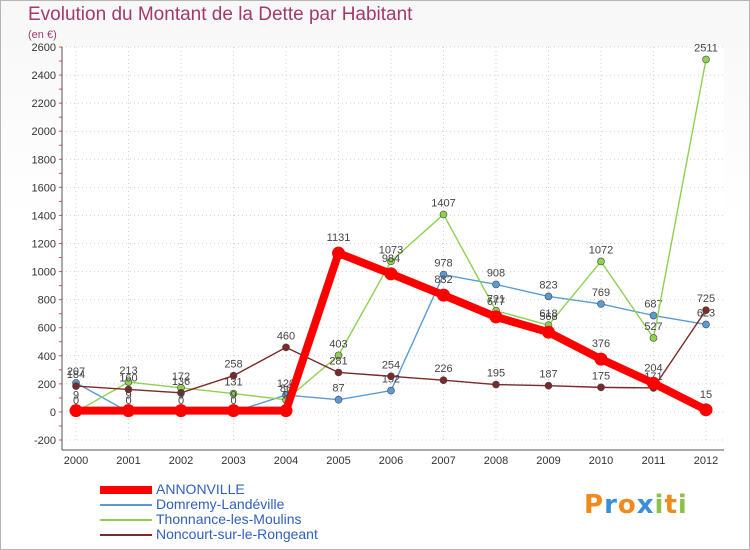 This screenshot has width=750, height=550. I want to click on data-label: 725, so click(706, 299).